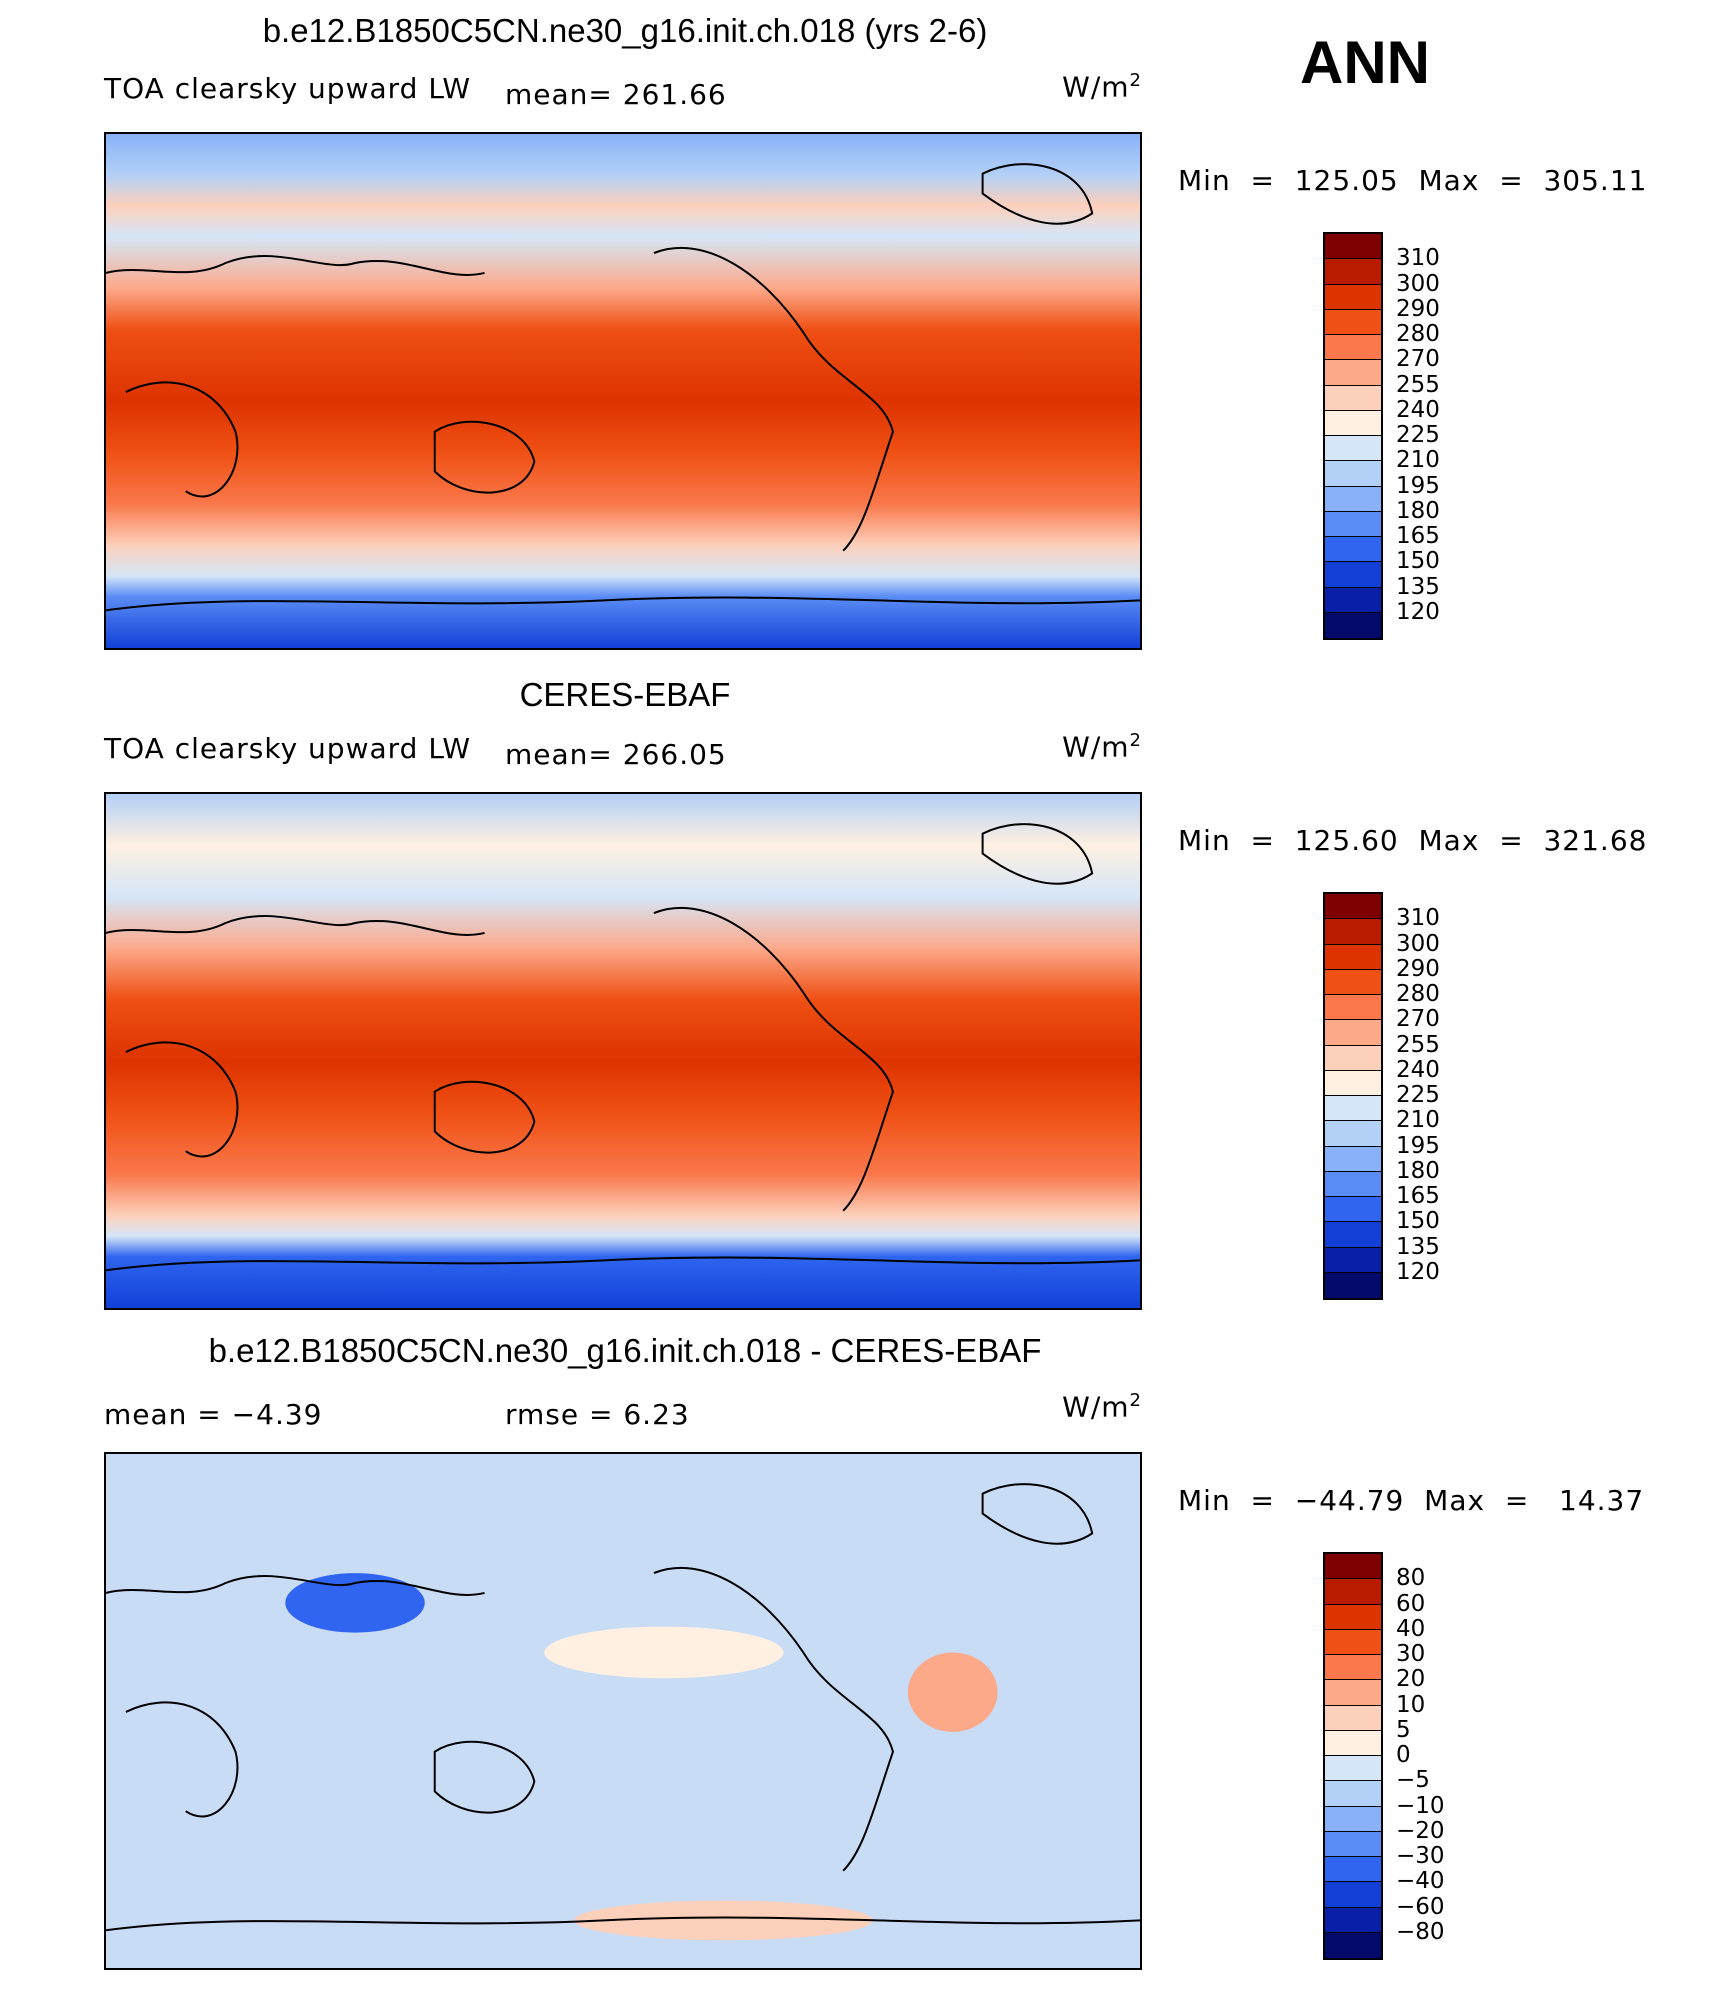 The width and height of the screenshot is (1710, 1991). Describe the element at coordinates (1420, 1805) in the screenshot. I see `colorbar-tick-label: −10` at that location.